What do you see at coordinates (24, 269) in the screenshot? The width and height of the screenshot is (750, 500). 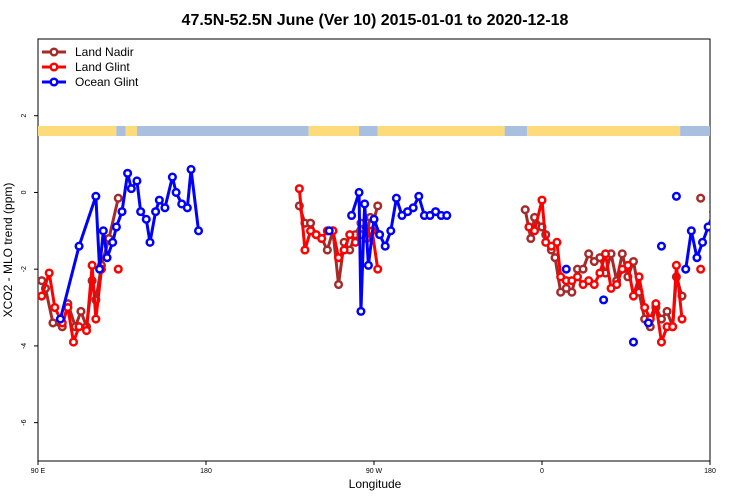 I see `y-tick-label: -2` at bounding box center [24, 269].